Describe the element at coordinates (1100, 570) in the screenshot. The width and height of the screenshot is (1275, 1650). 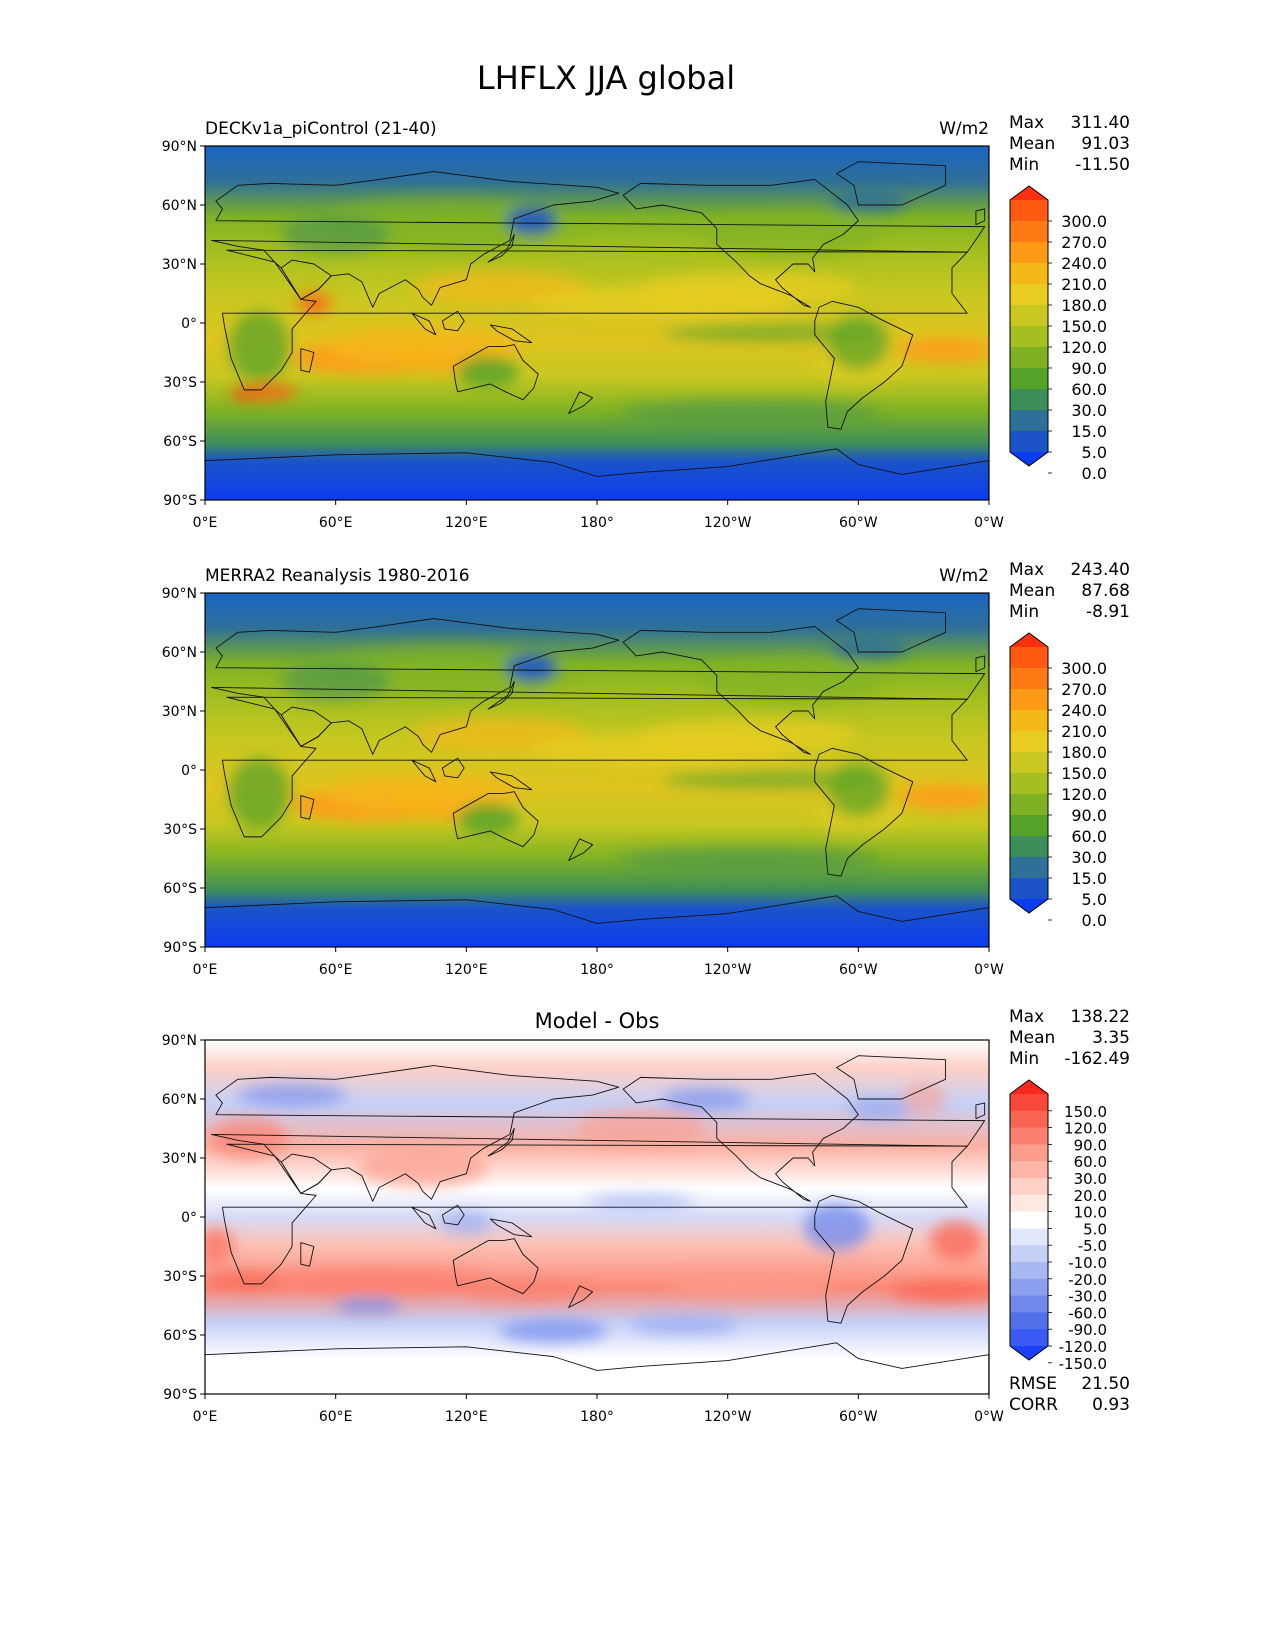
I see `stat-value: 243.40` at that location.